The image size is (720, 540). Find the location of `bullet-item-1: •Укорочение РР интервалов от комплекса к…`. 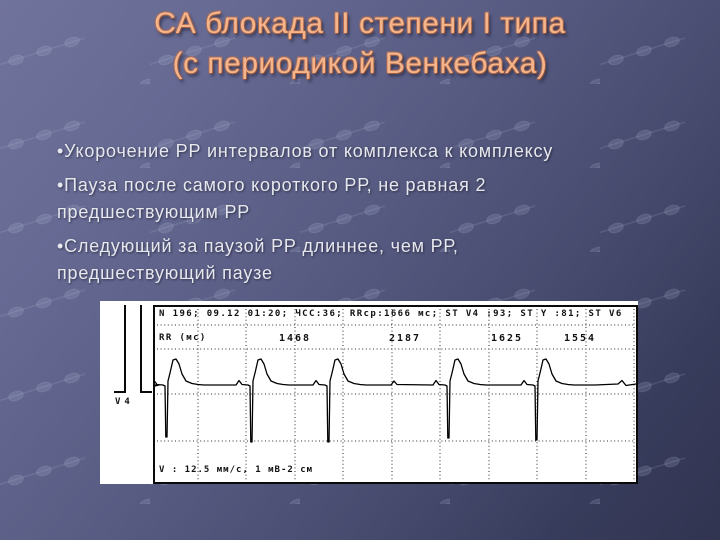

bullet-item-1: •Укорочение РР интервалов от комплекса к… is located at coordinates (305, 151).